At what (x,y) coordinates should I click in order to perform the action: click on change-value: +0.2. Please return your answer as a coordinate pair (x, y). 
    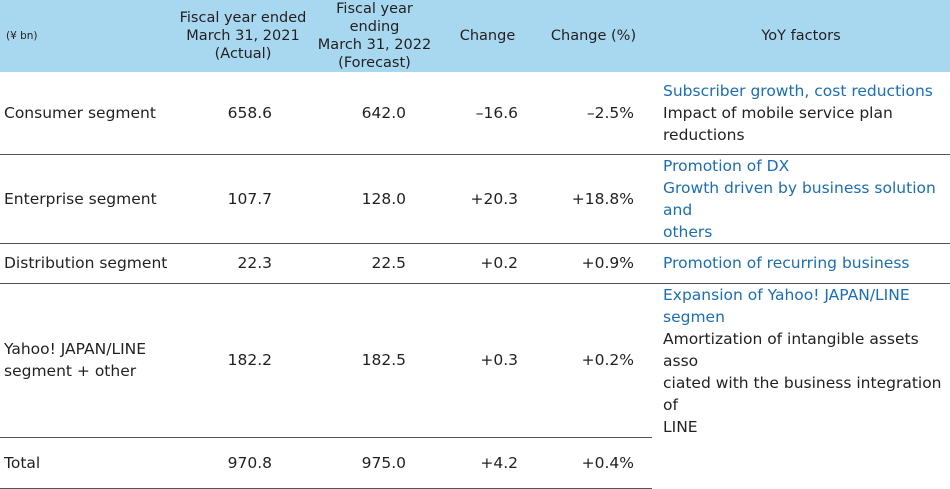
    Looking at the image, I should click on (487, 262).